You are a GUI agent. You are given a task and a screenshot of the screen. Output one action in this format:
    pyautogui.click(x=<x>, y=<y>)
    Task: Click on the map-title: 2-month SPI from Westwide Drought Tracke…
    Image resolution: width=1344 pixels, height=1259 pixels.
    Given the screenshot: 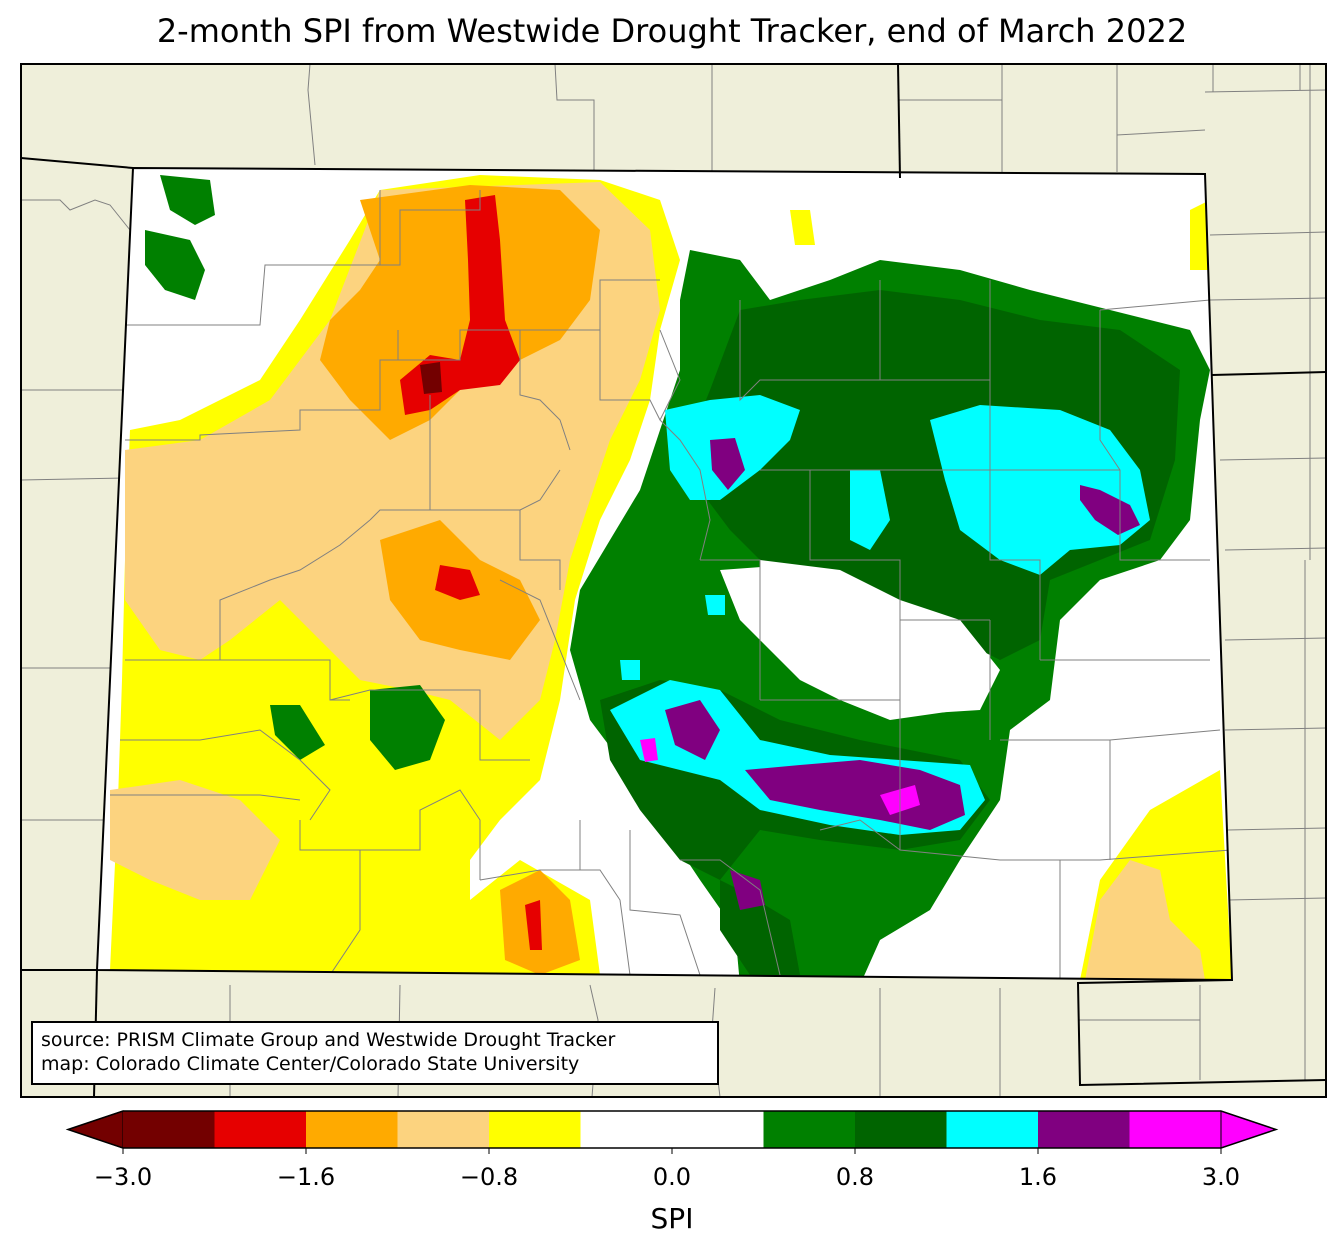 What is the action you would take?
    pyautogui.click(x=672, y=31)
    